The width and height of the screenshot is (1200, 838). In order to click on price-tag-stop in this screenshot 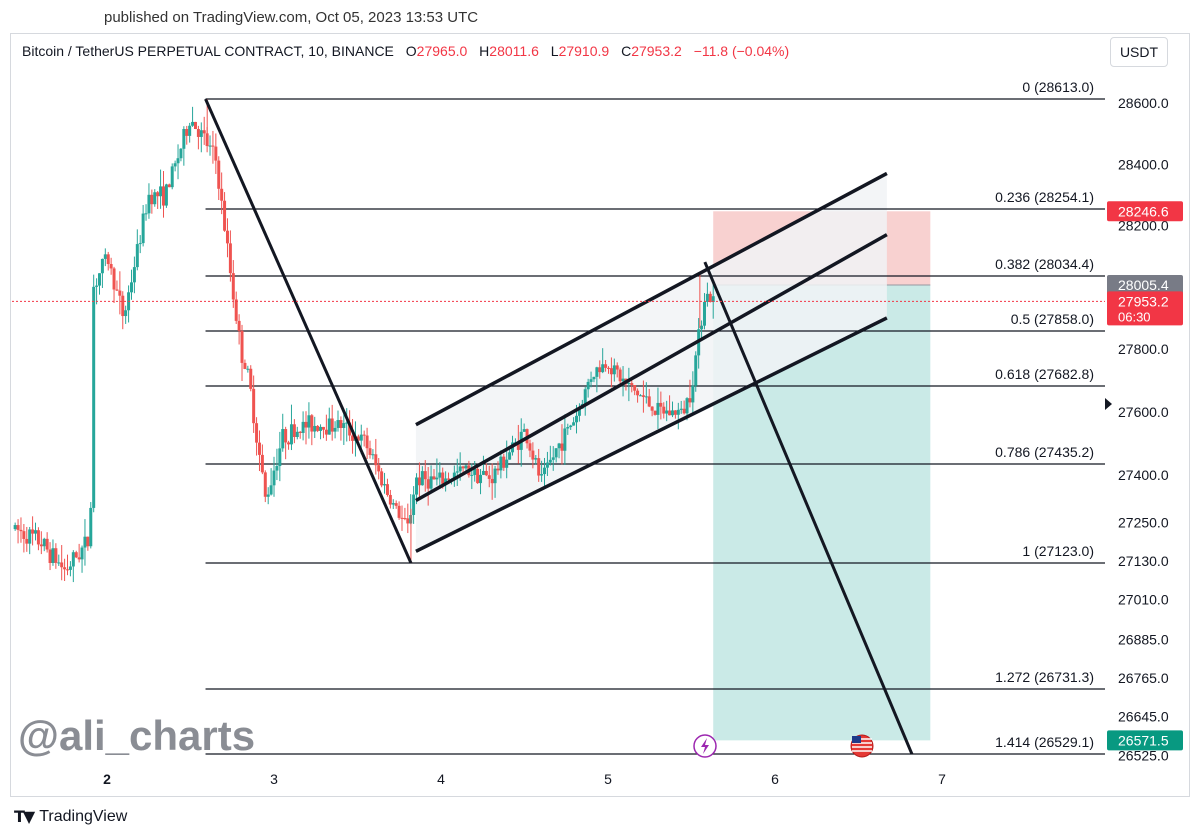, I will do `click(1145, 211)`.